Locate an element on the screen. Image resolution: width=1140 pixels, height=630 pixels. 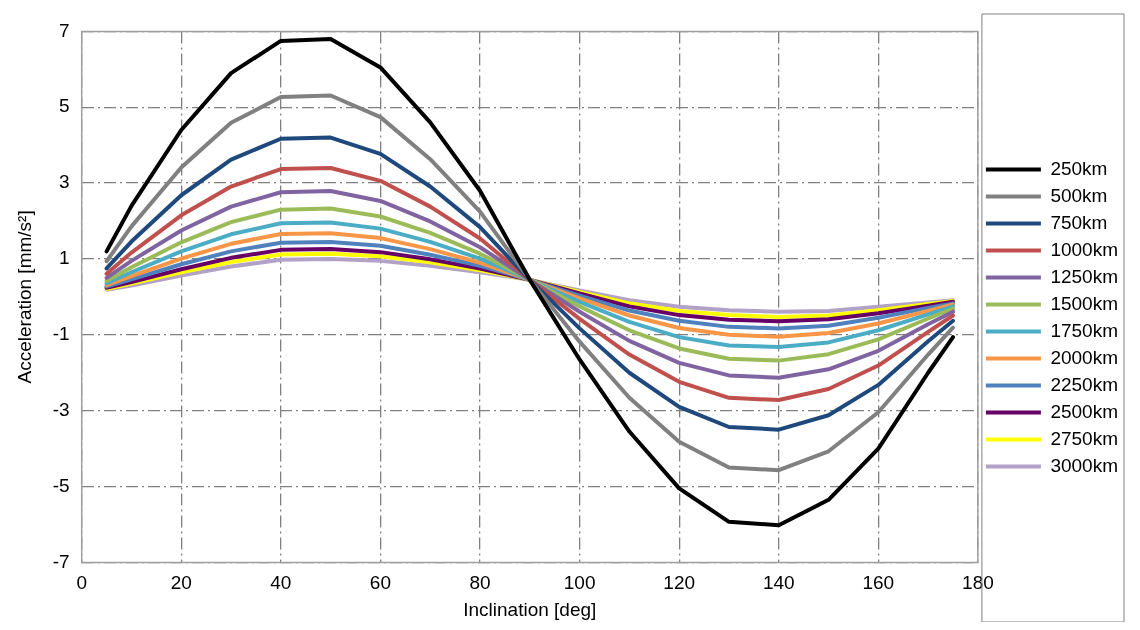
x-tick-label: 40 is located at coordinates (281, 583).